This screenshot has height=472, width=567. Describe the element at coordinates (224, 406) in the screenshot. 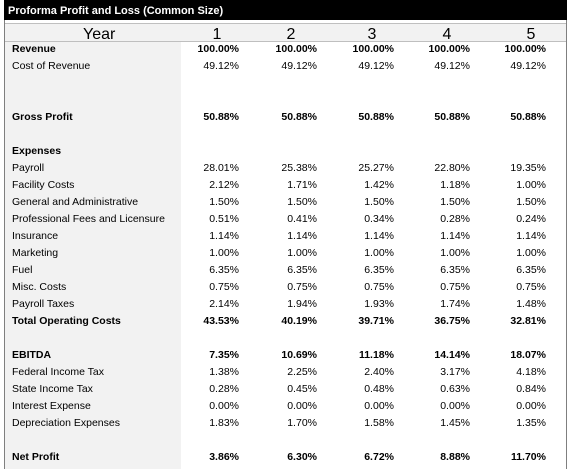

I see `year-1-value: 0.00%` at that location.